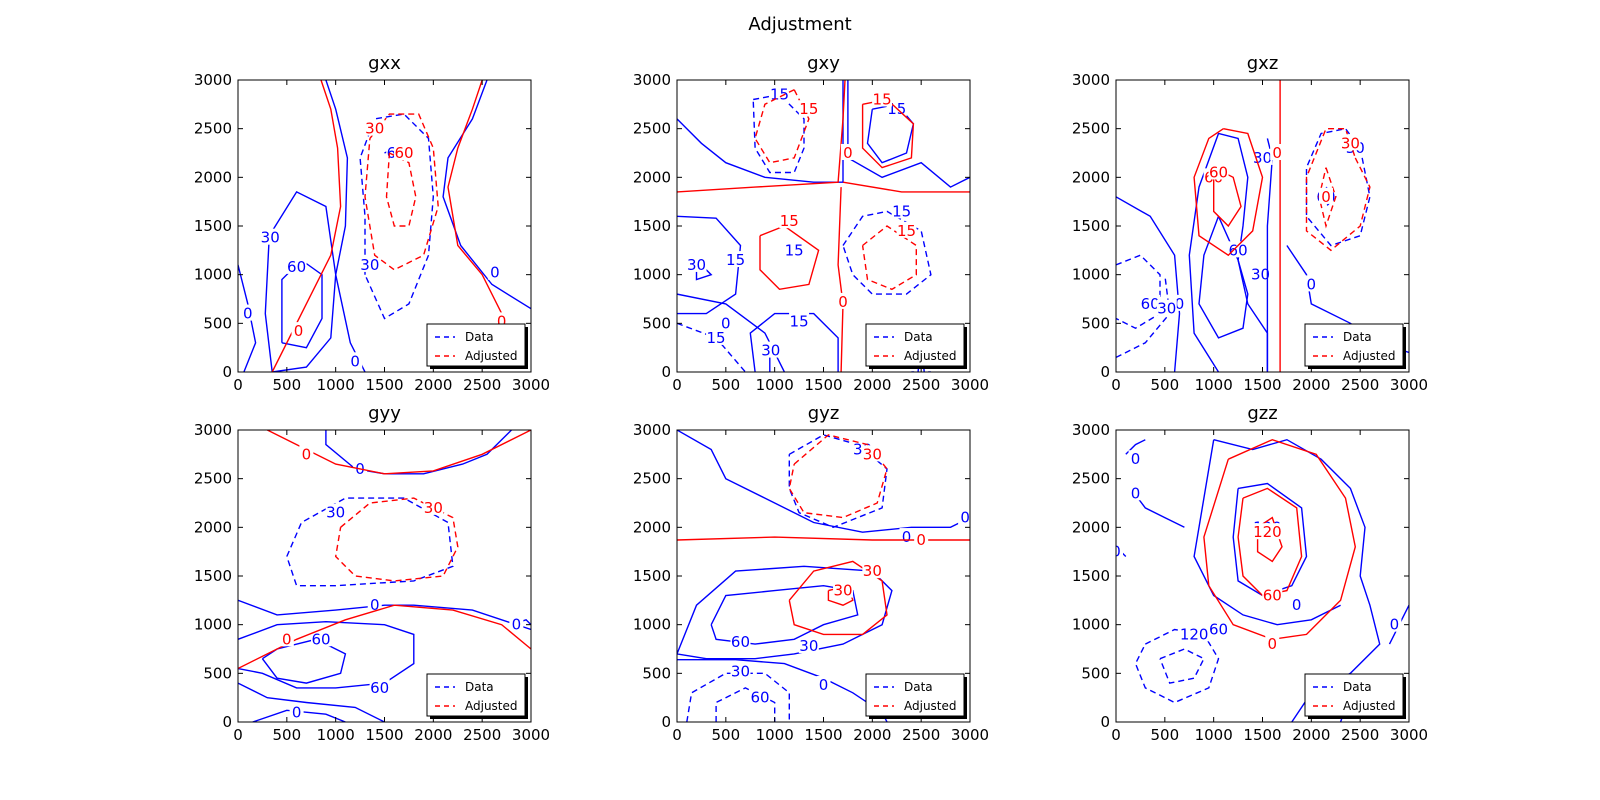 This screenshot has height=800, width=1600. I want to click on contour-area: 120001206000000060120, so click(1262, 580).